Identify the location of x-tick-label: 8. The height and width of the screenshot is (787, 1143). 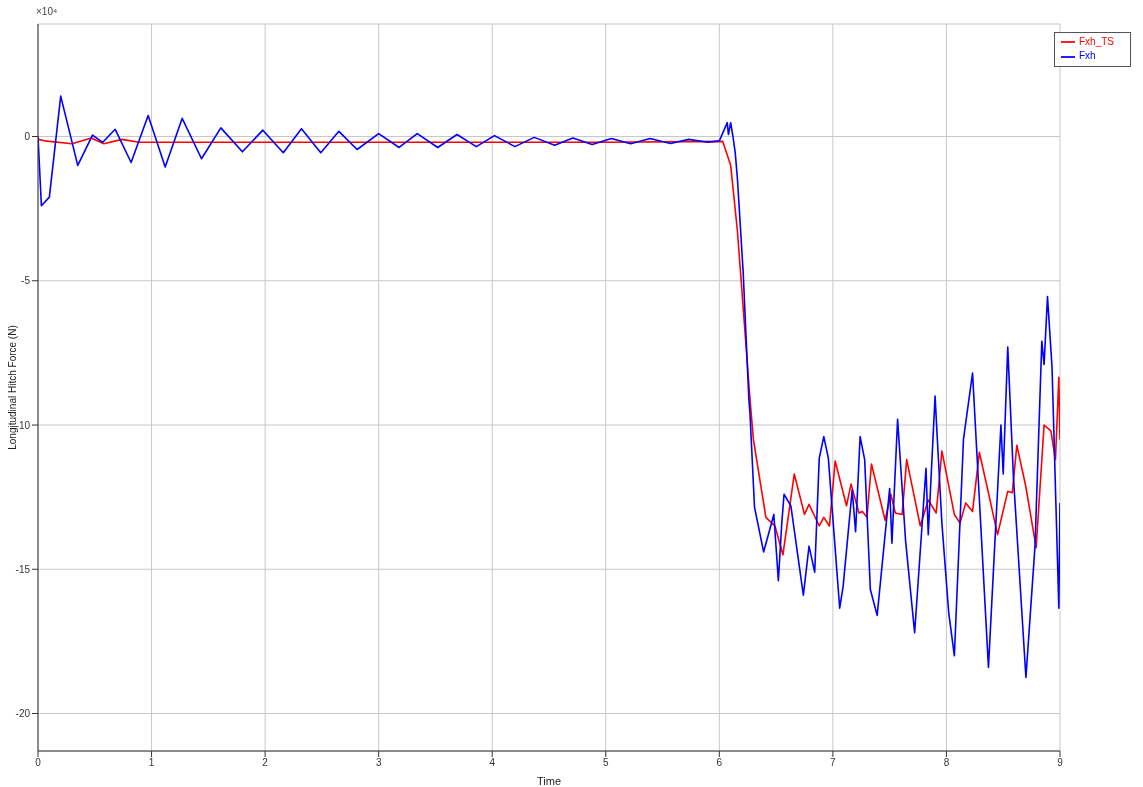
(946, 763).